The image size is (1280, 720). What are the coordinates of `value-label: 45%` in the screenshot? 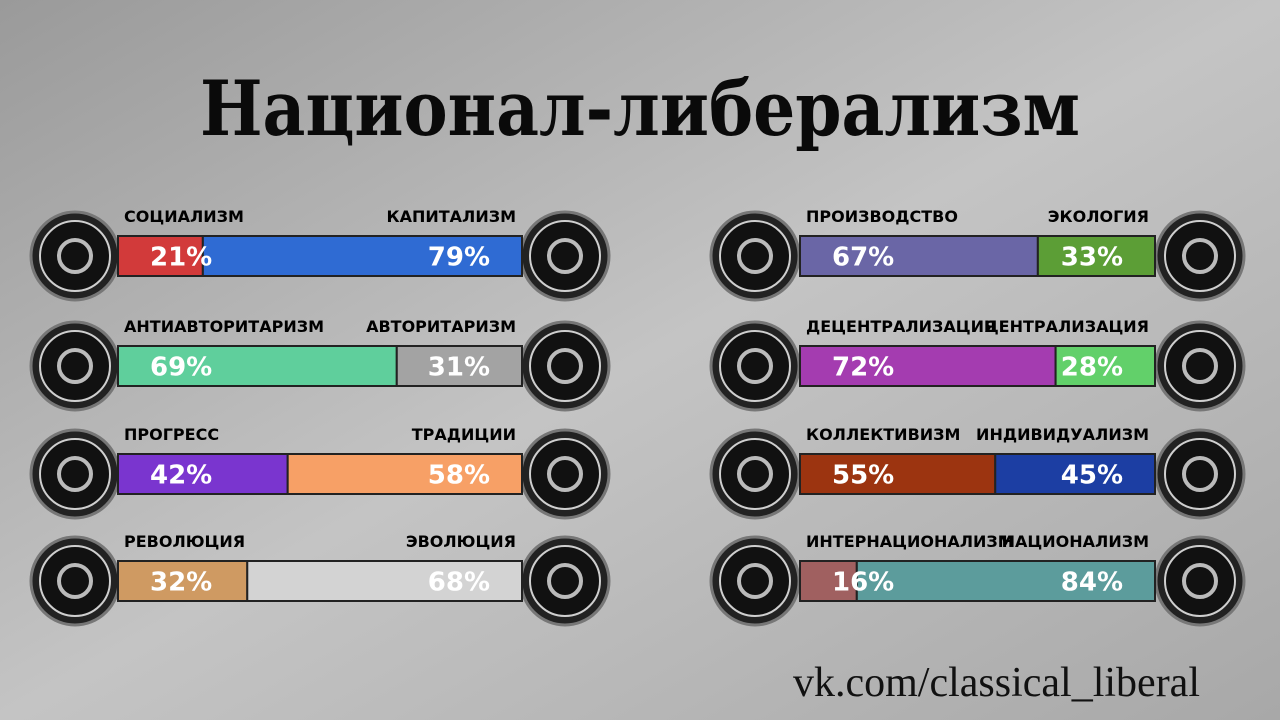 It's located at (1092, 476).